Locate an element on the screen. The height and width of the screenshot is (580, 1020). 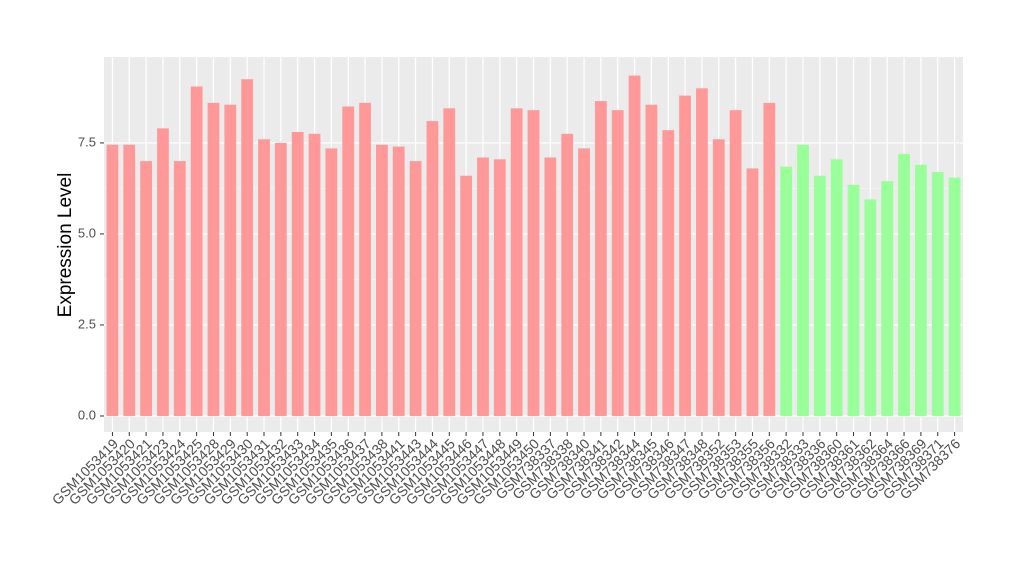
y-axis-title: Expression Level is located at coordinates (65, 245).